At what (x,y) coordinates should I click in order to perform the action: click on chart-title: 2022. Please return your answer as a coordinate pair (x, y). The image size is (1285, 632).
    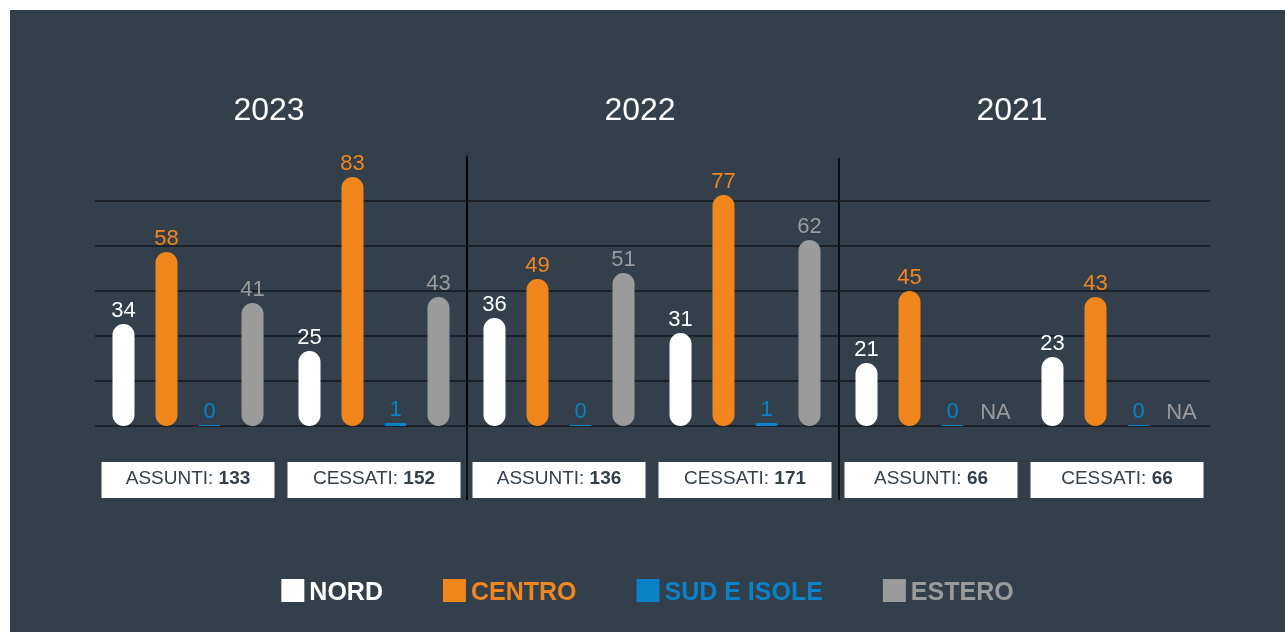
    Looking at the image, I should click on (640, 109).